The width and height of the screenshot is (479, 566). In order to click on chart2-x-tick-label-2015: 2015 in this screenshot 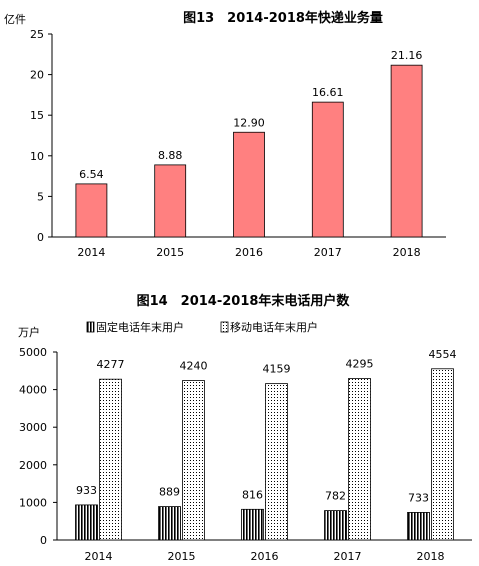, I will do `click(182, 556)`.